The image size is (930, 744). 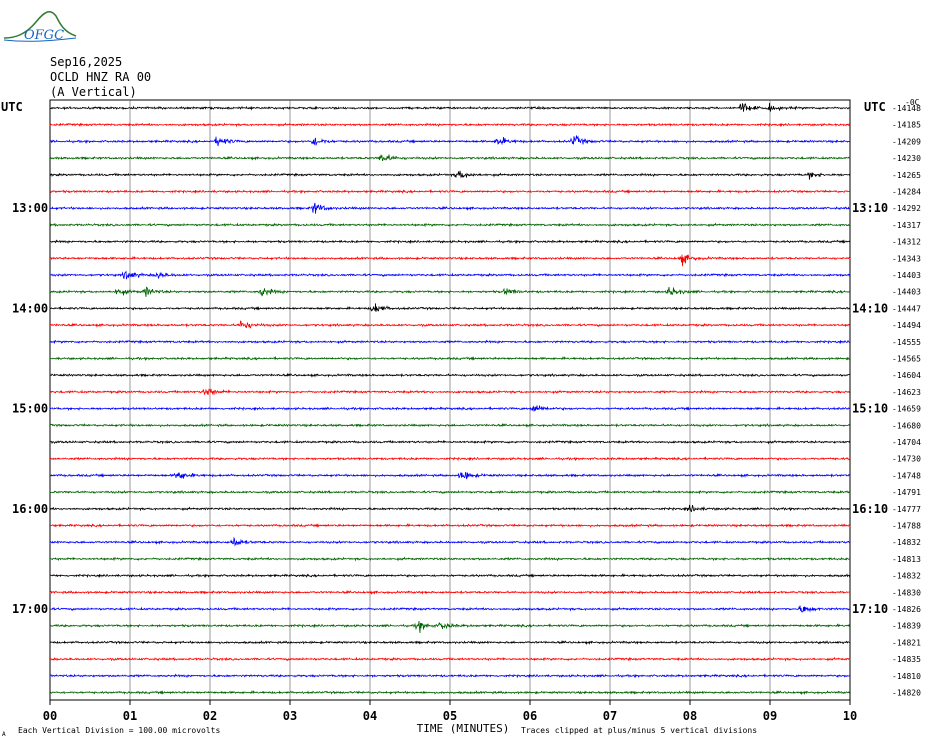 I want to click on date-label: Sep16,2025, so click(x=86, y=62).